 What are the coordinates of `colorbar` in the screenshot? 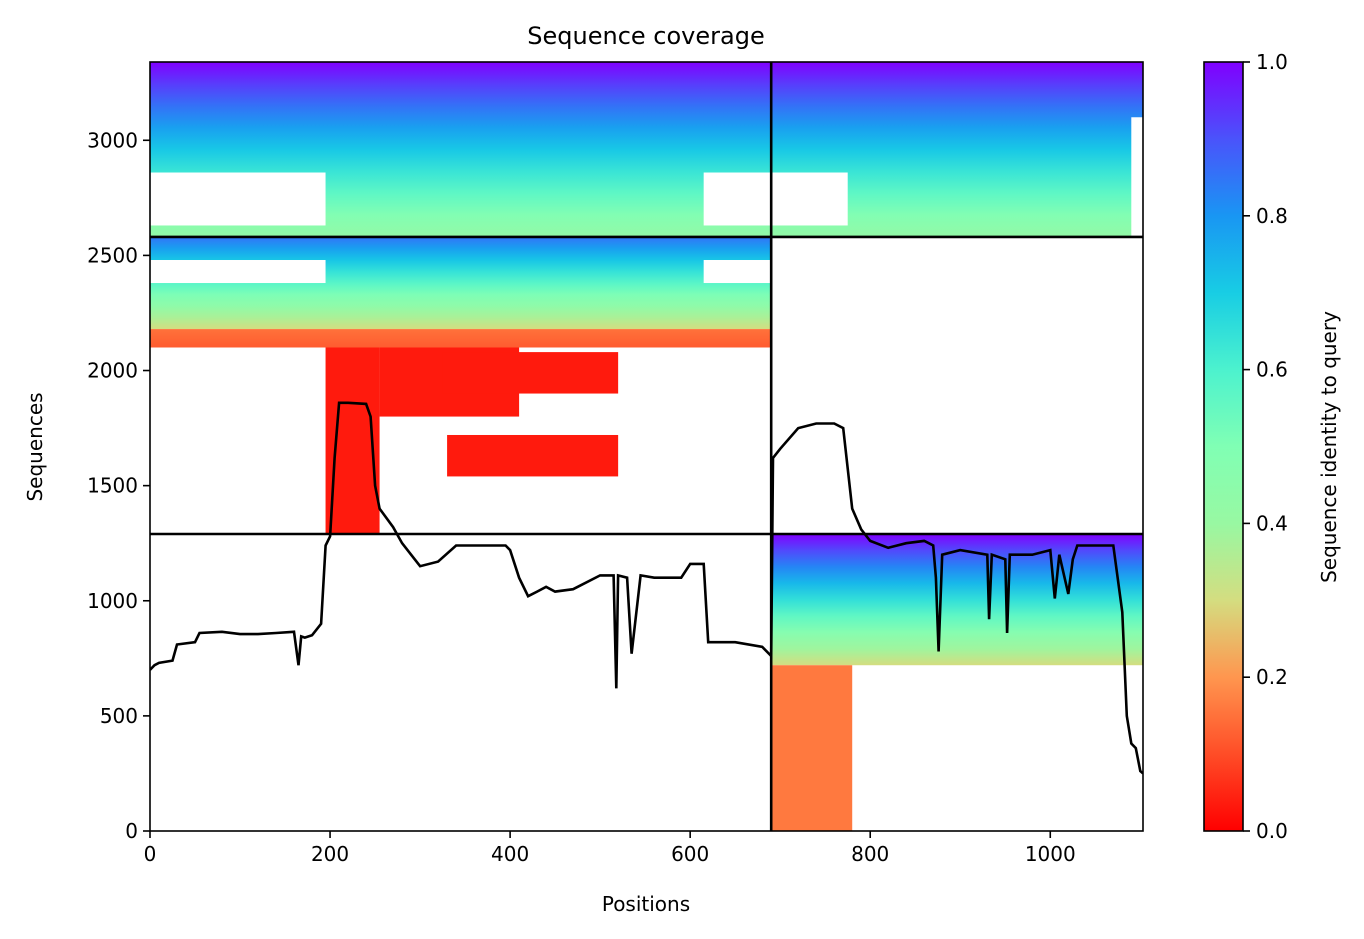 It's located at (1223, 446).